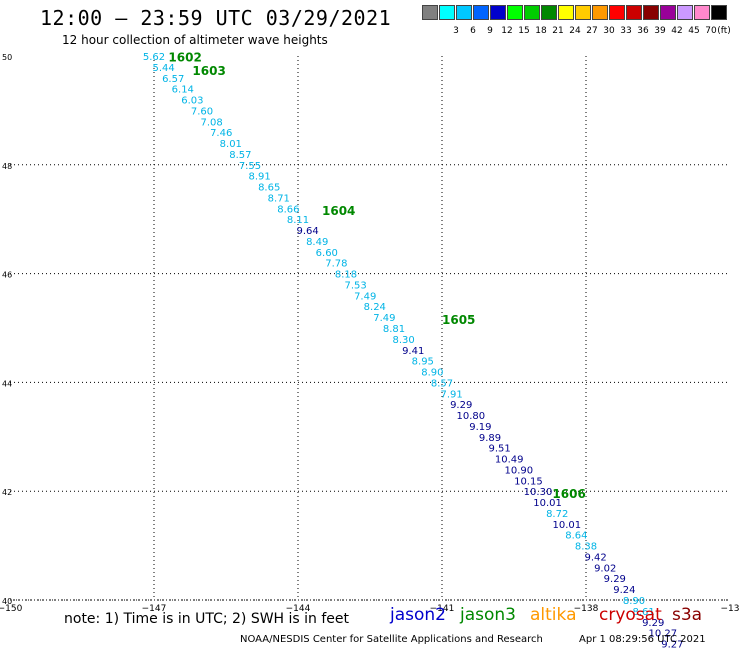 This screenshot has height=650, width=740. Describe the element at coordinates (642, 639) in the screenshot. I see `generated-date: Apr 1 08:29:56 UTC 2021` at that location.